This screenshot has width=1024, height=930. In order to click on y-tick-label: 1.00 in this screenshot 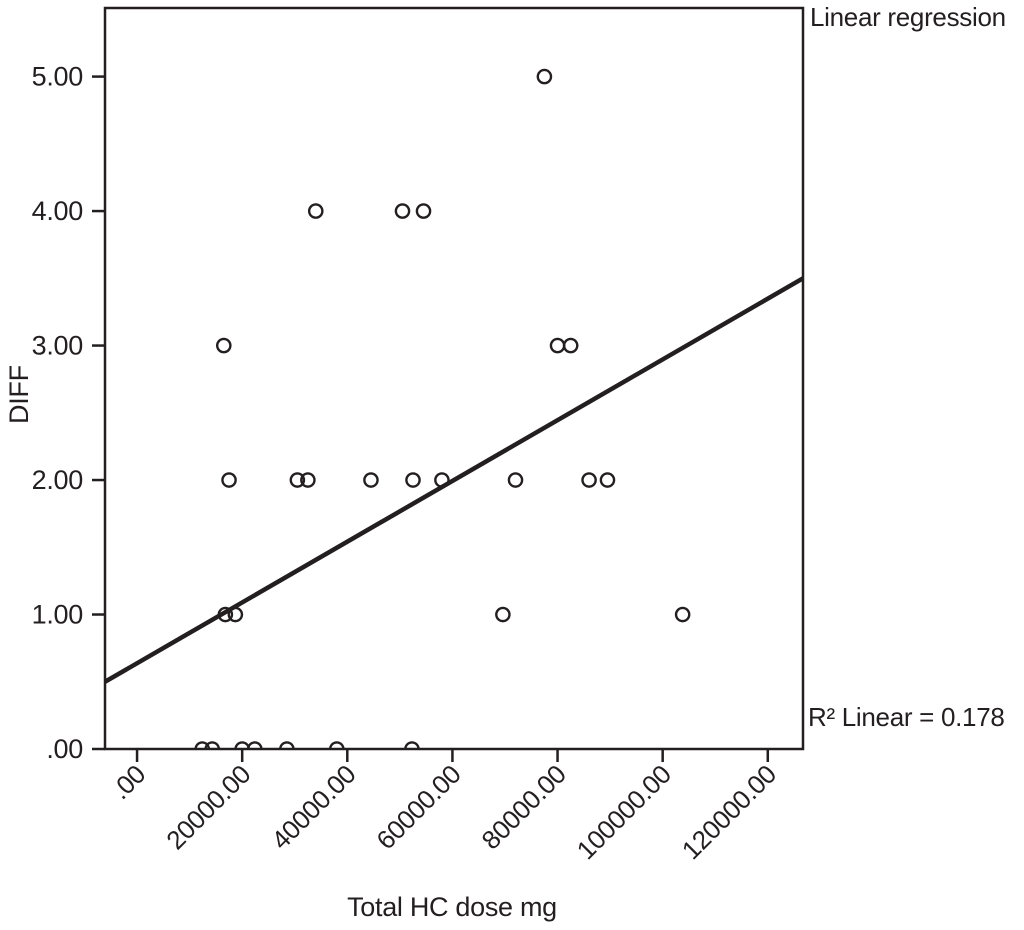, I will do `click(57, 615)`.